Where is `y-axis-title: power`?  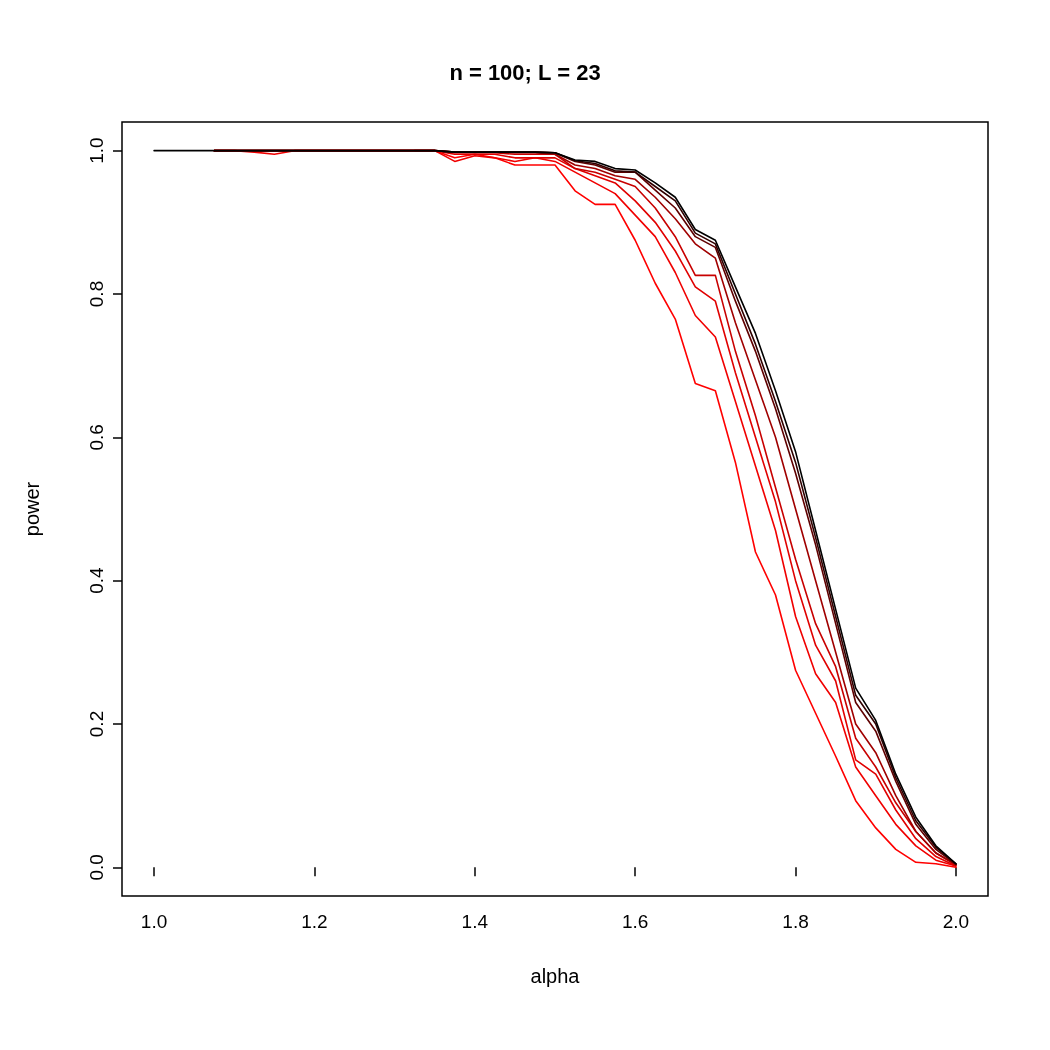
y-axis-title: power is located at coordinates (32, 509).